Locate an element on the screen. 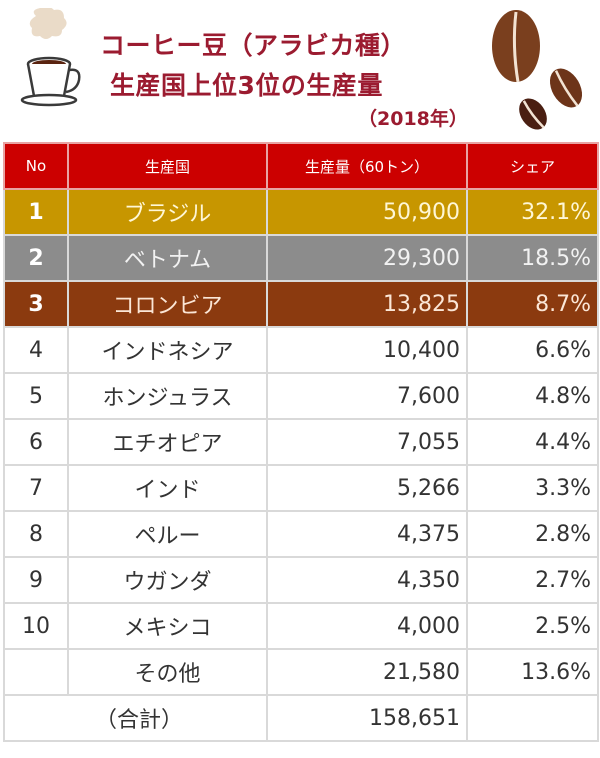 The image size is (600, 758). column-header-share: シェア is located at coordinates (532, 166).